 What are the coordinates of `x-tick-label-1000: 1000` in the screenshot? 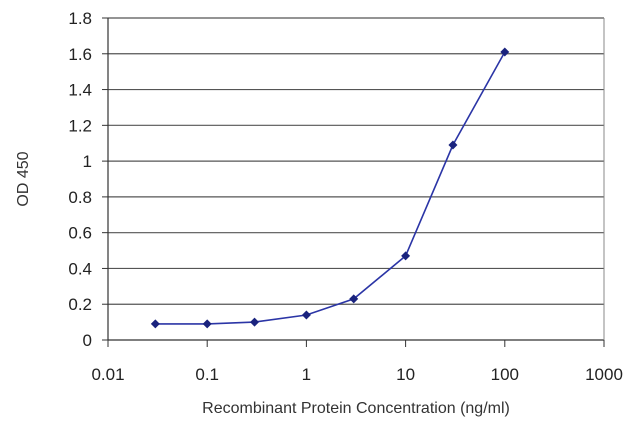 It's located at (604, 374).